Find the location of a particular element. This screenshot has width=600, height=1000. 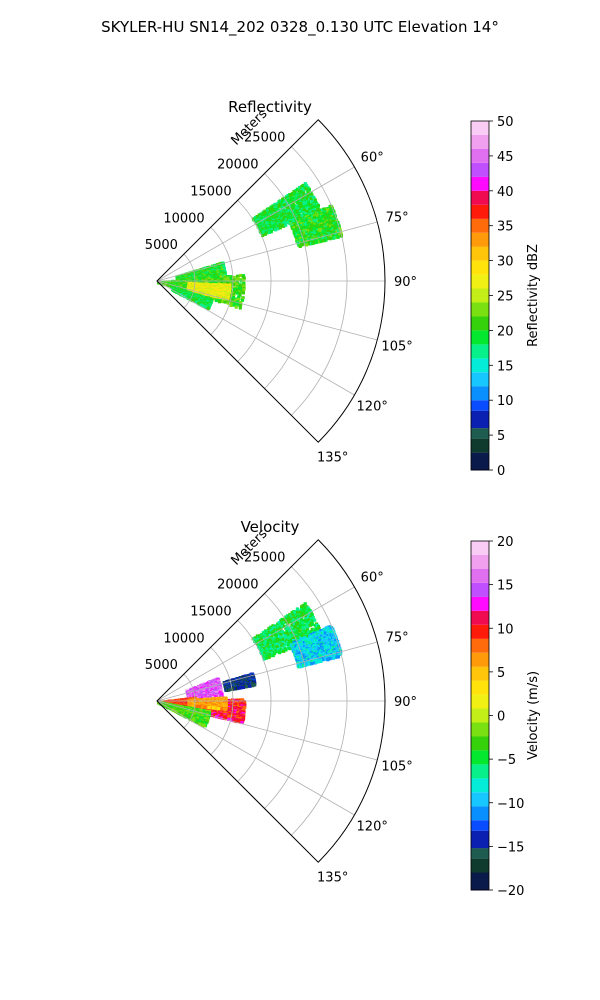

radial-tick-label: 25000 is located at coordinates (264, 138).